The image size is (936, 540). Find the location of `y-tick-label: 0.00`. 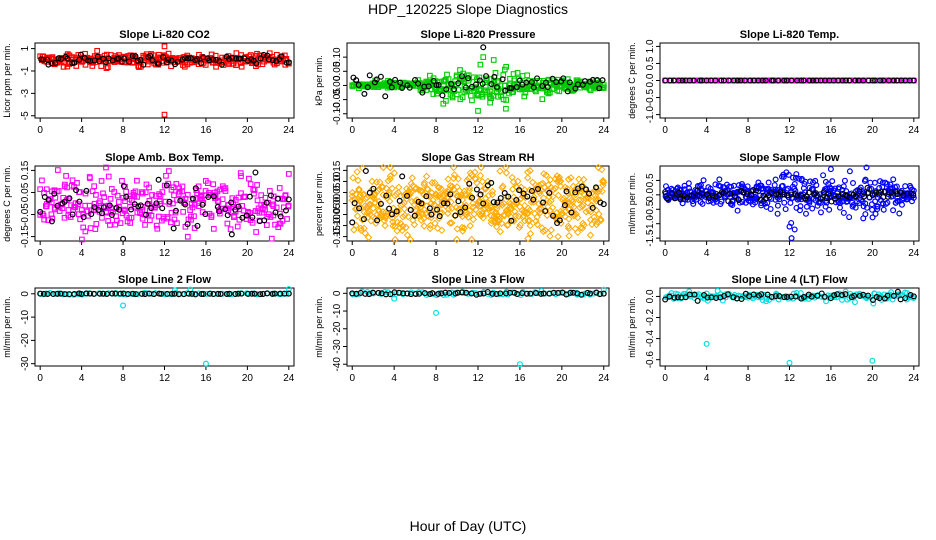

y-tick-label: 0.00 is located at coordinates (337, 203).